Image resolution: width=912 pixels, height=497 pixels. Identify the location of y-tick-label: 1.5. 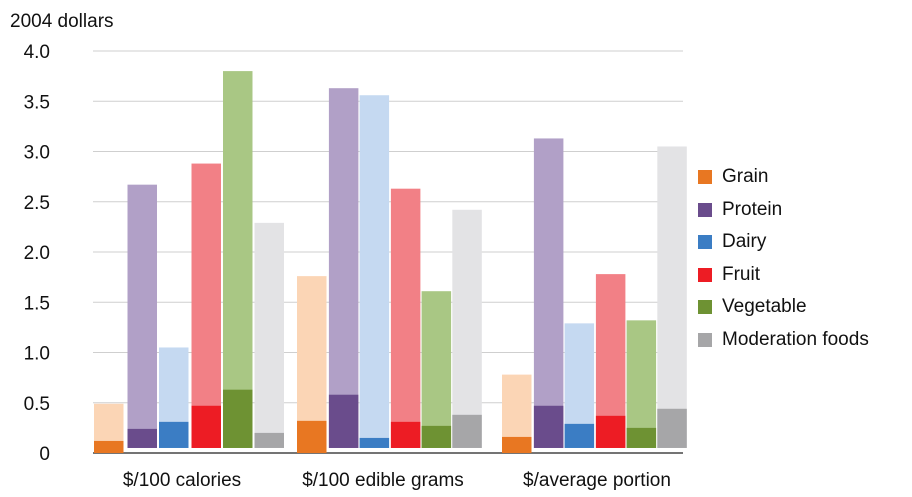
(37, 303).